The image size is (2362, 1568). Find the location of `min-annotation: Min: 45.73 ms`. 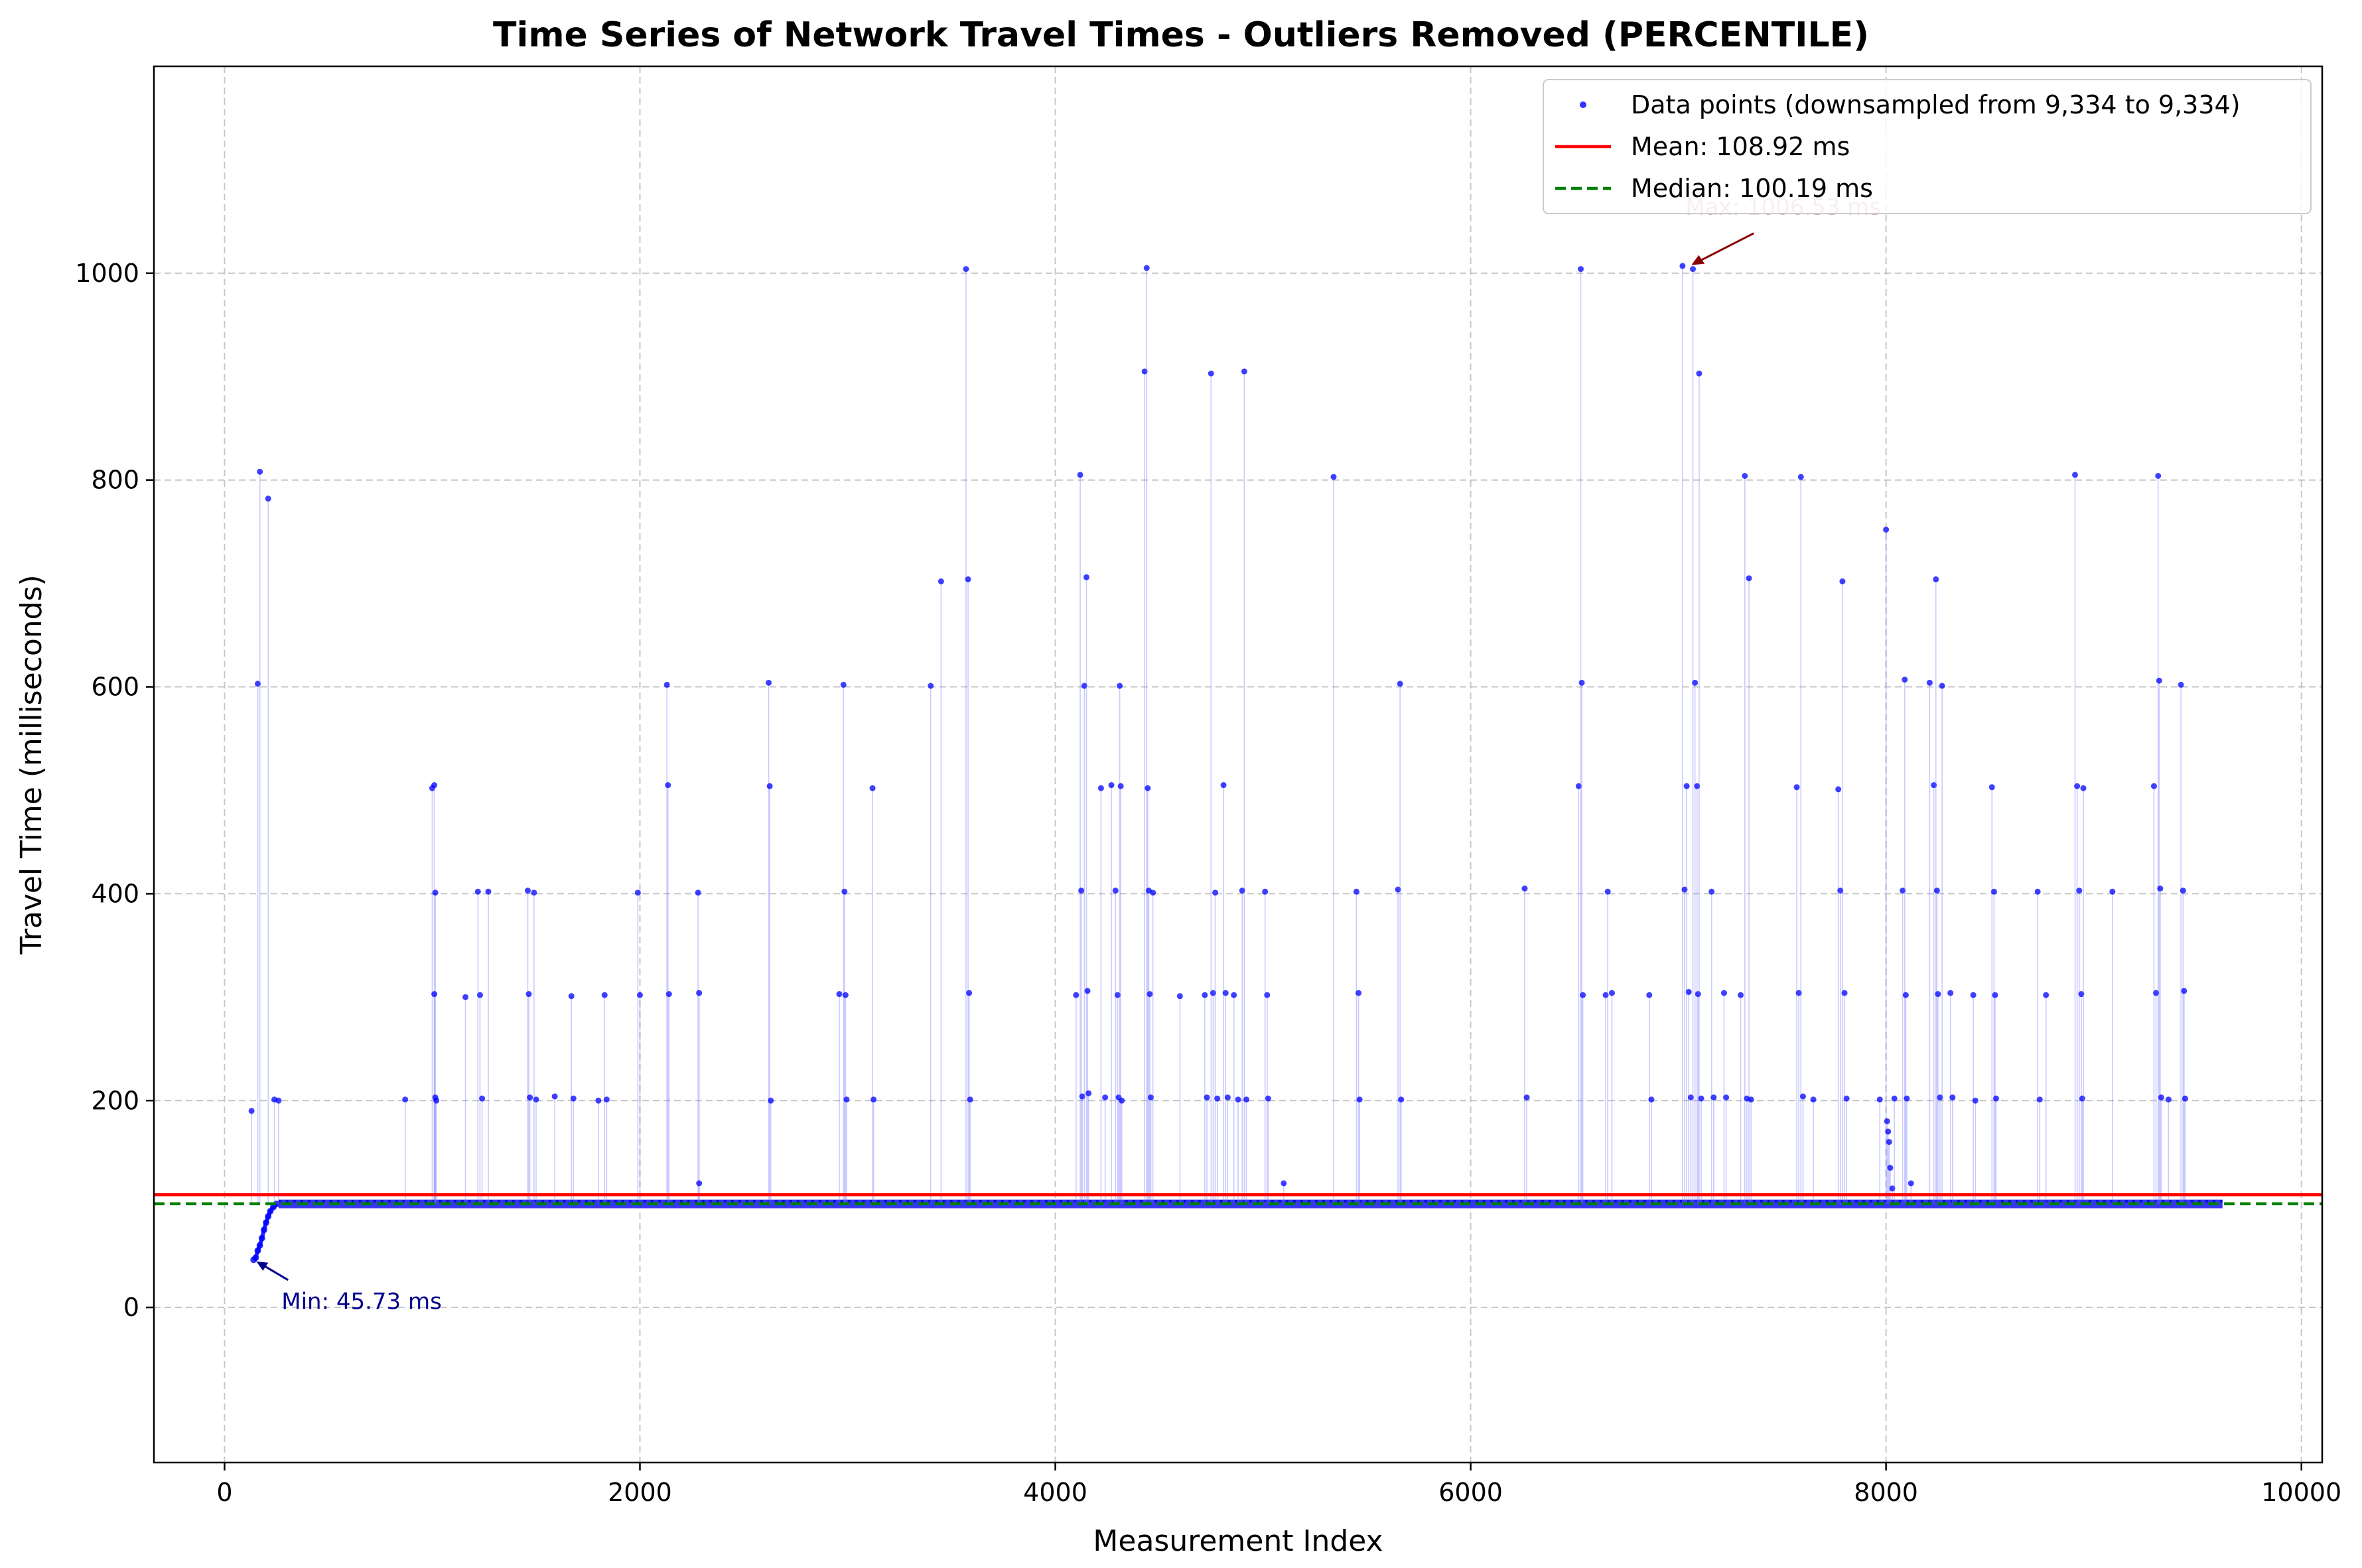

min-annotation: Min: 45.73 ms is located at coordinates (361, 1301).